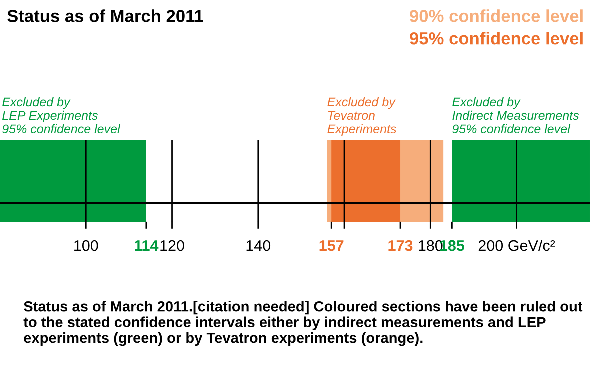 The width and height of the screenshot is (590, 386). What do you see at coordinates (172, 246) in the screenshot?
I see `x-tick-label: 120` at bounding box center [172, 246].